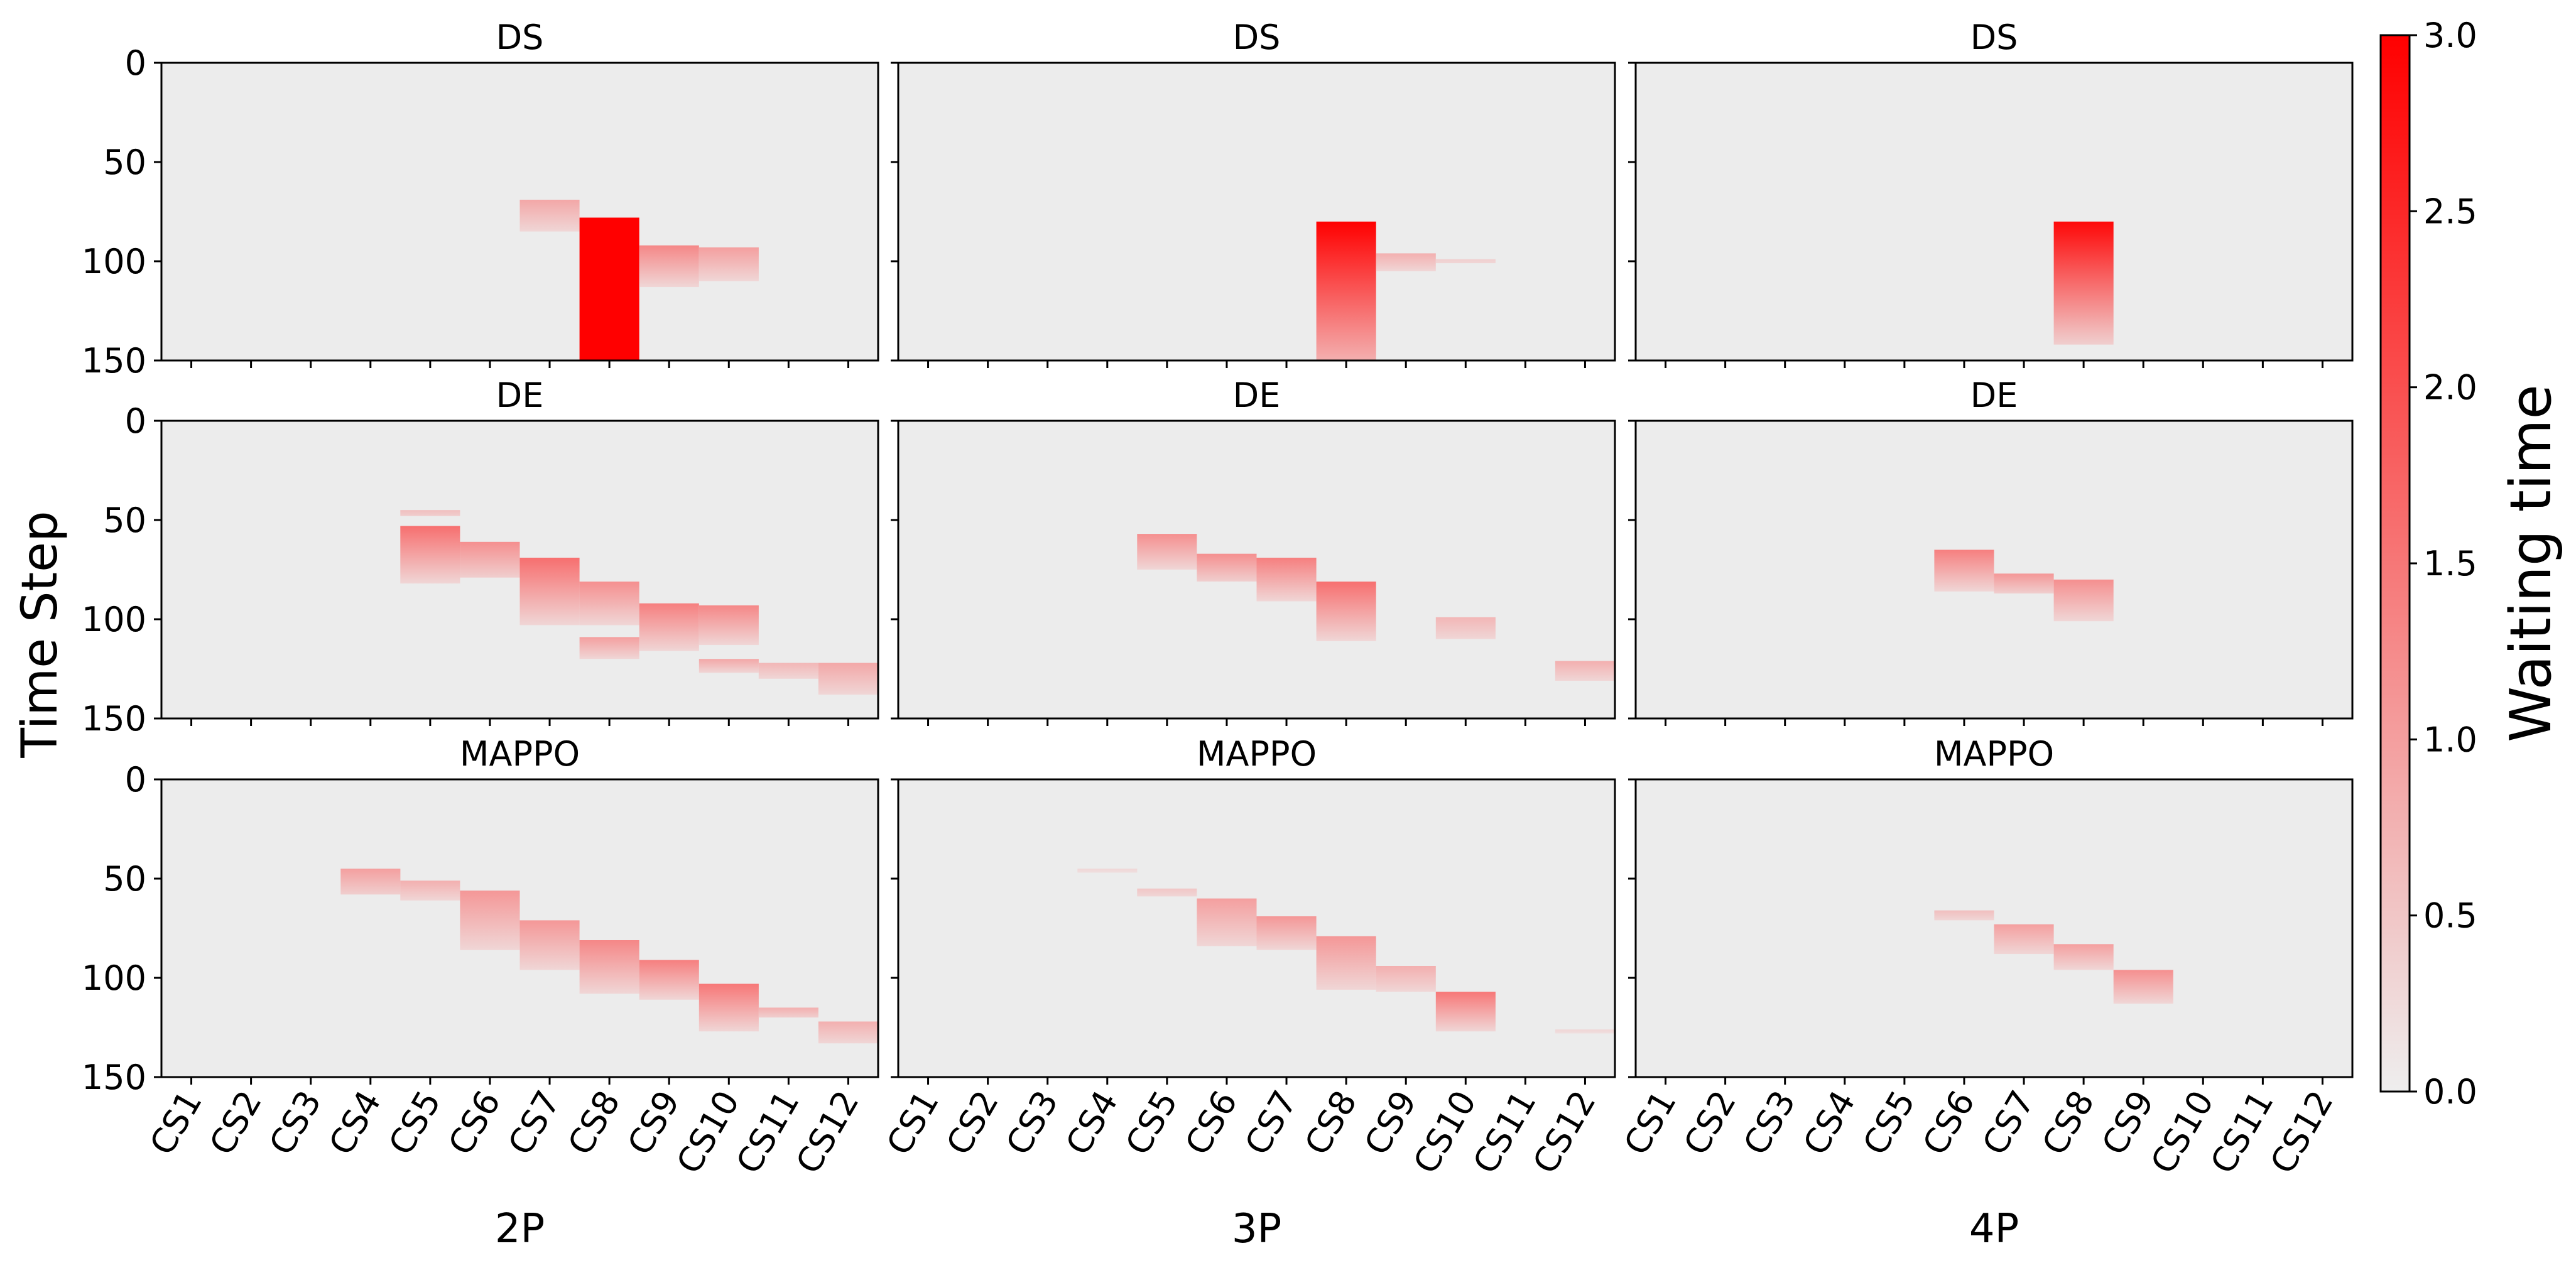 The height and width of the screenshot is (1268, 2576). Describe the element at coordinates (480, 557) in the screenshot. I see `panel-de-2p: DE 0 50 100 150` at that location.